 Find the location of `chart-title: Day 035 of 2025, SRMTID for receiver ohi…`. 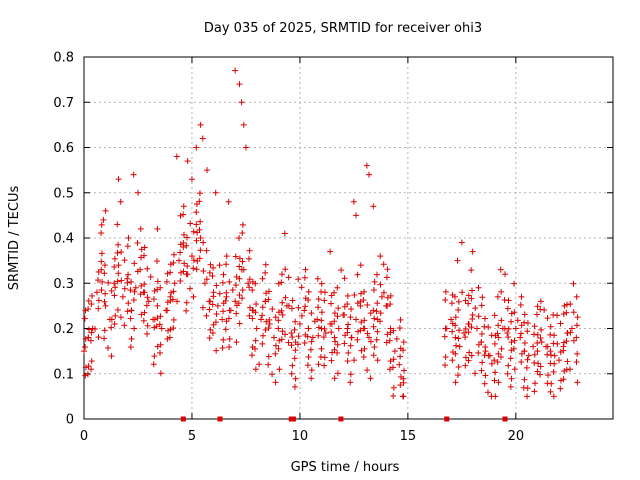

chart-title: Day 035 of 2025, SRMTID for receiver ohi… is located at coordinates (343, 28).